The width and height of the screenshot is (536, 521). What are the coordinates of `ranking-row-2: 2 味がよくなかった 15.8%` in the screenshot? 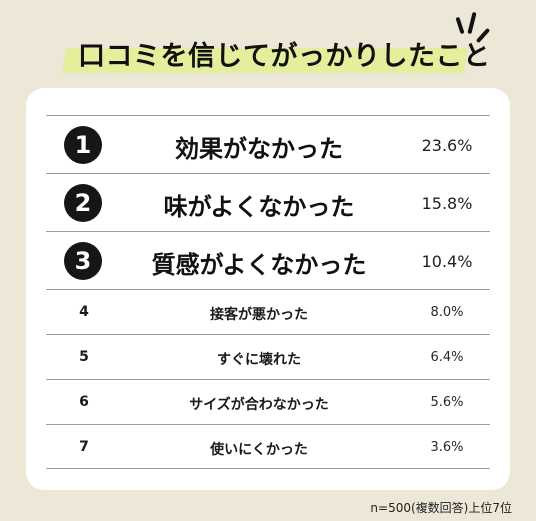 It's located at (268, 202).